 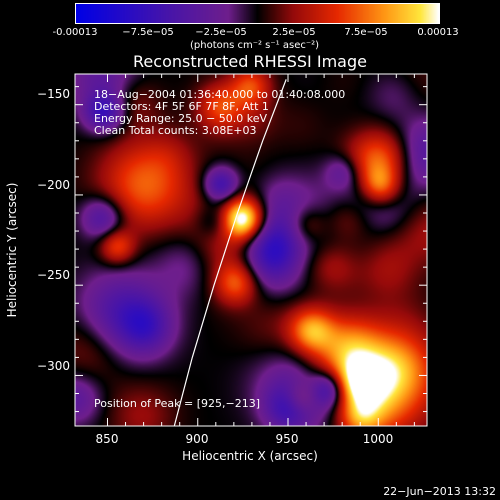 What do you see at coordinates (12, 250) in the screenshot?
I see `y-axis-label: Heliocentric Y (arcsec)` at bounding box center [12, 250].